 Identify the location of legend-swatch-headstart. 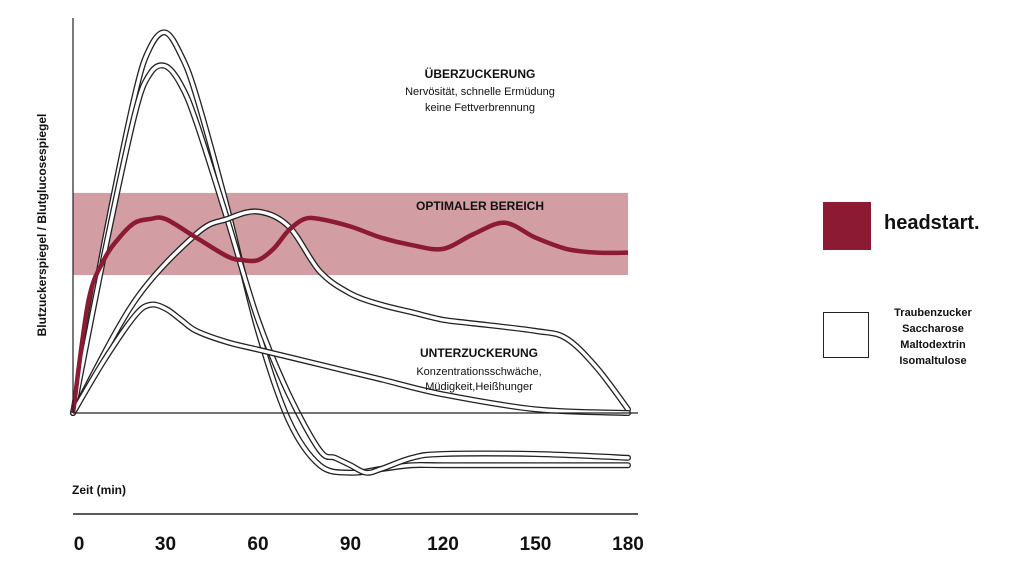
(847, 226).